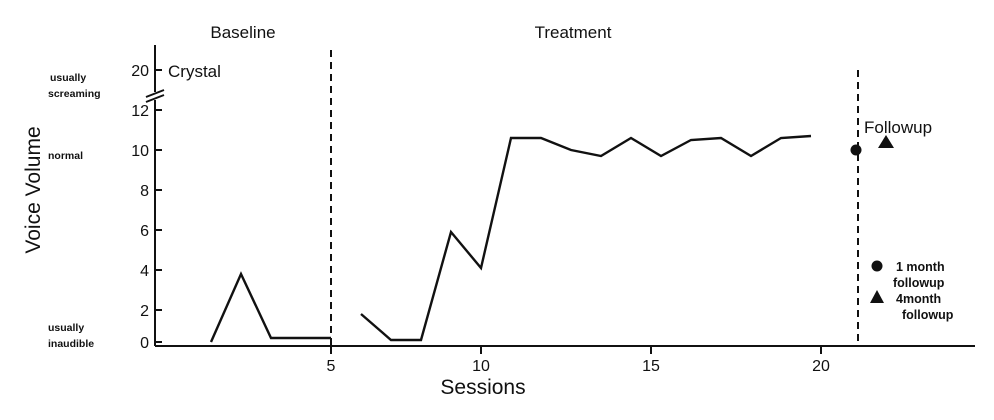 The width and height of the screenshot is (994, 420). I want to click on legend-4month-line2: followup, so click(928, 315).